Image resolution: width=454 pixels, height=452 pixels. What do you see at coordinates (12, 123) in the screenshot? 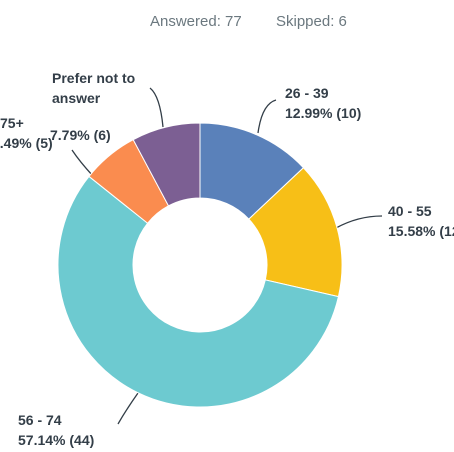
I see `slice-label: 75+` at bounding box center [12, 123].